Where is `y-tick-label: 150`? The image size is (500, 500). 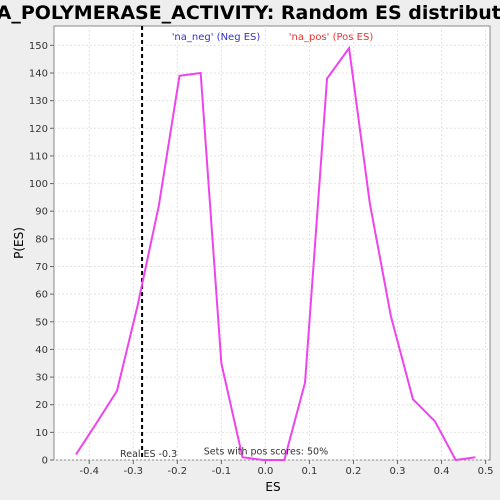
y-tick-label: 150 is located at coordinates (38, 46).